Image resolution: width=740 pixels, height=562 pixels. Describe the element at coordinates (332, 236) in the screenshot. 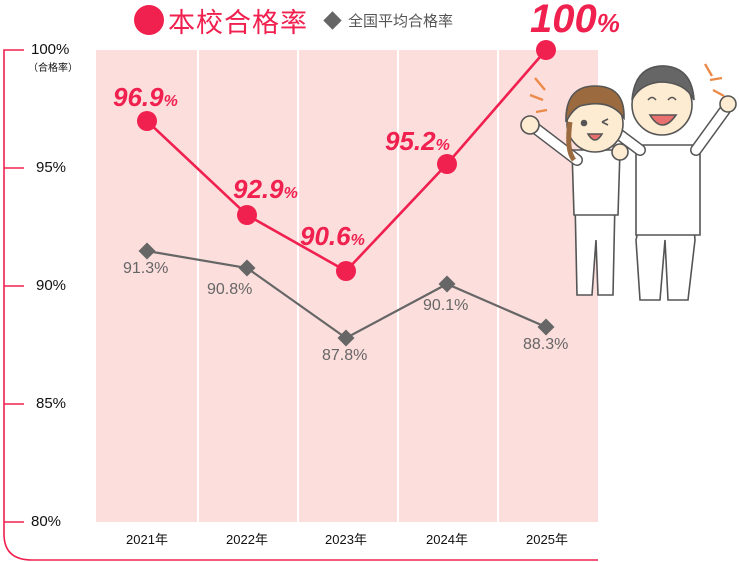

I see `school-value-2023: 90.6%` at that location.